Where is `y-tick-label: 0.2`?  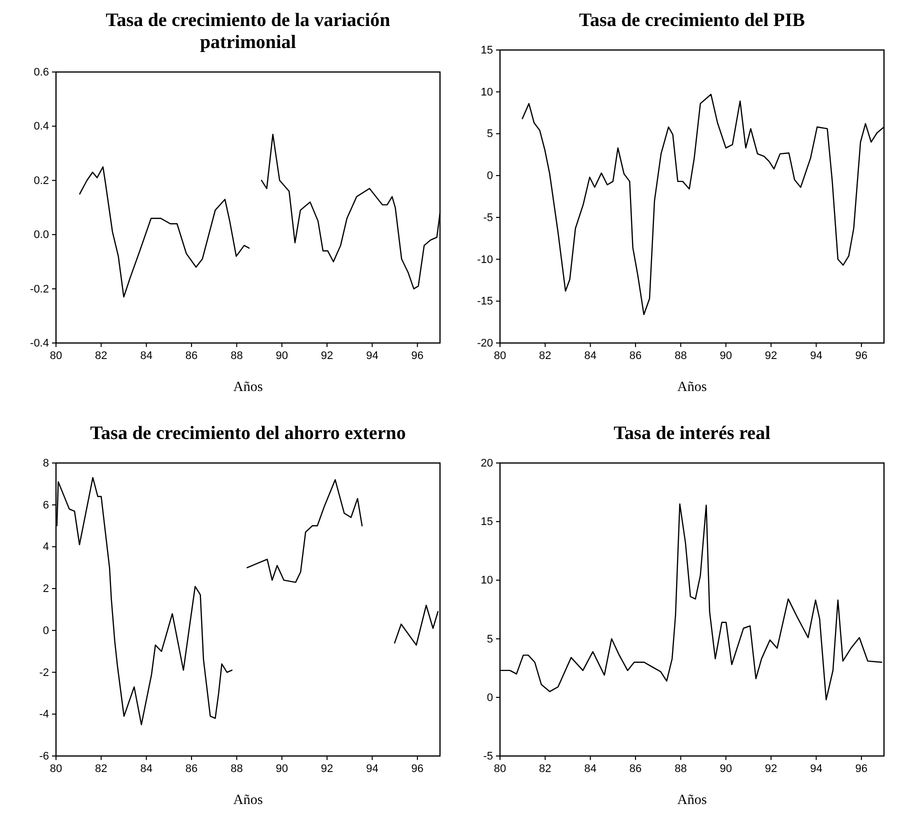 y-tick-label: 0.2 is located at coordinates (41, 180).